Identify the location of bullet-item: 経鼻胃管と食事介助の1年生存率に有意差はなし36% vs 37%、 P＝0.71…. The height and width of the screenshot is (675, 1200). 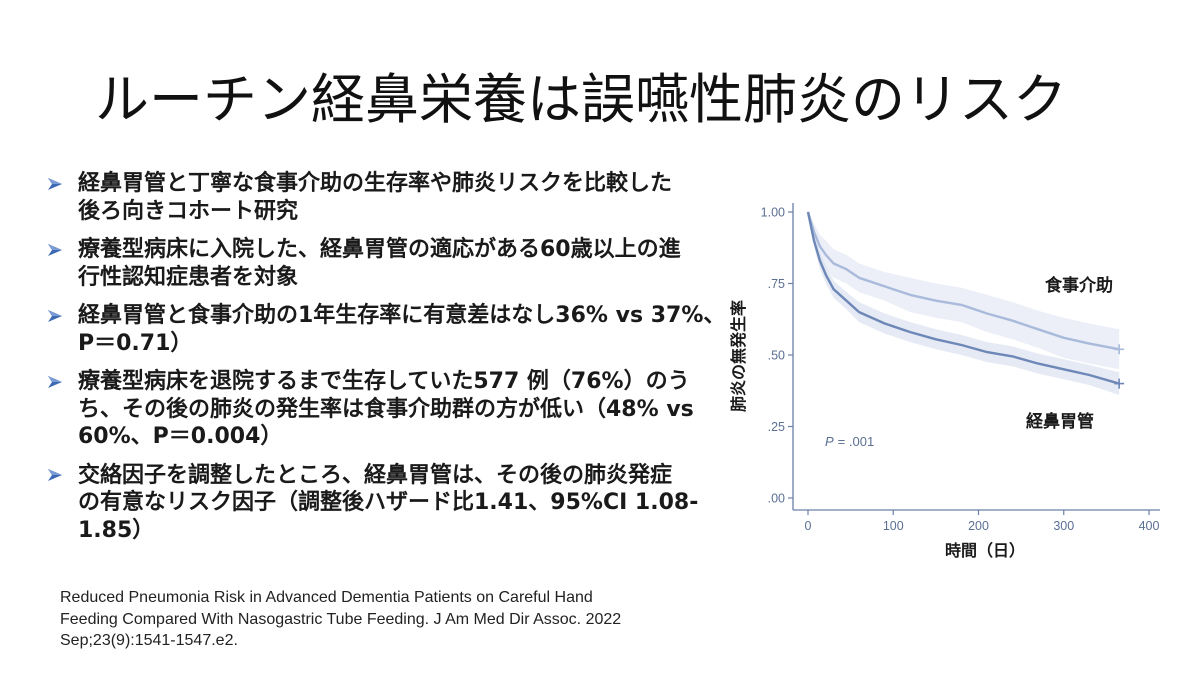
(386, 329).